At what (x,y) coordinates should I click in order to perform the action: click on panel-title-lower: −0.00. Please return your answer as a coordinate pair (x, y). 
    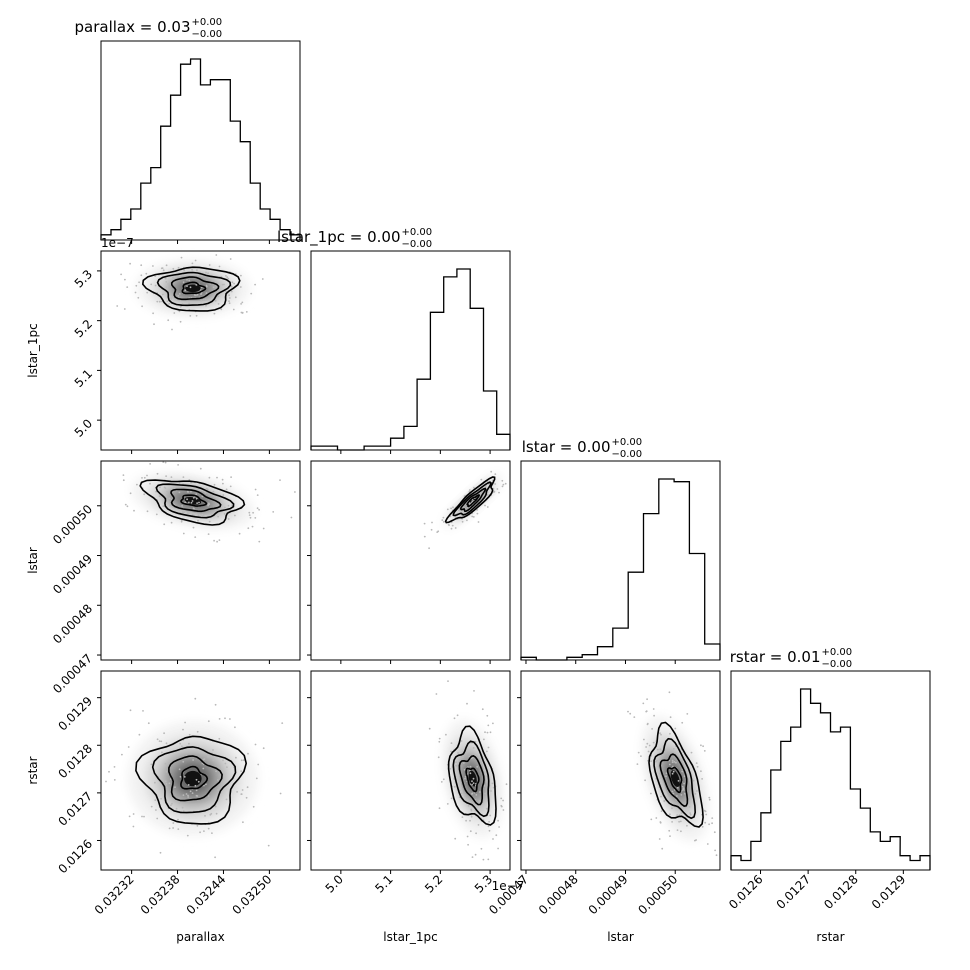
    Looking at the image, I should click on (417, 244).